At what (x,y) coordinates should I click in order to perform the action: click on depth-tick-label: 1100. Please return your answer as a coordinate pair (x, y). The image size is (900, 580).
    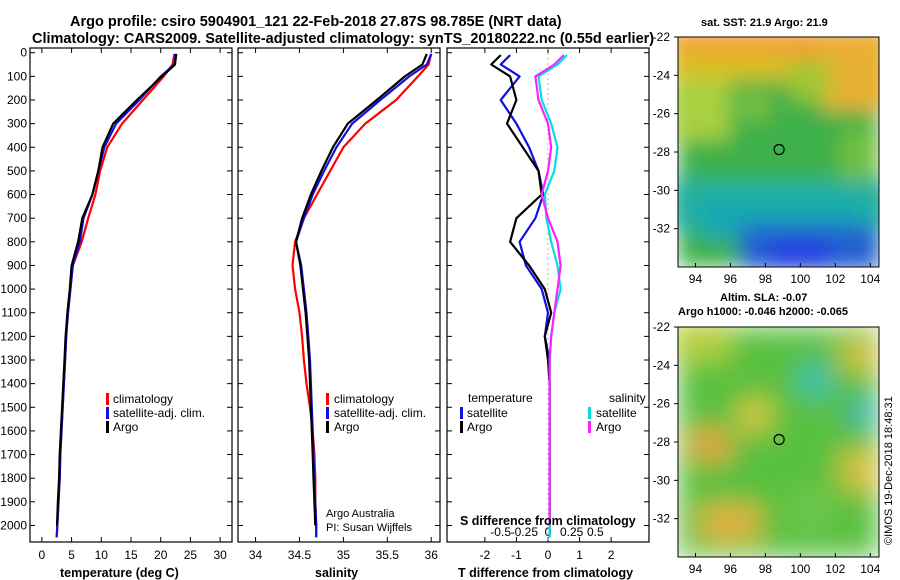
    Looking at the image, I should click on (14, 313).